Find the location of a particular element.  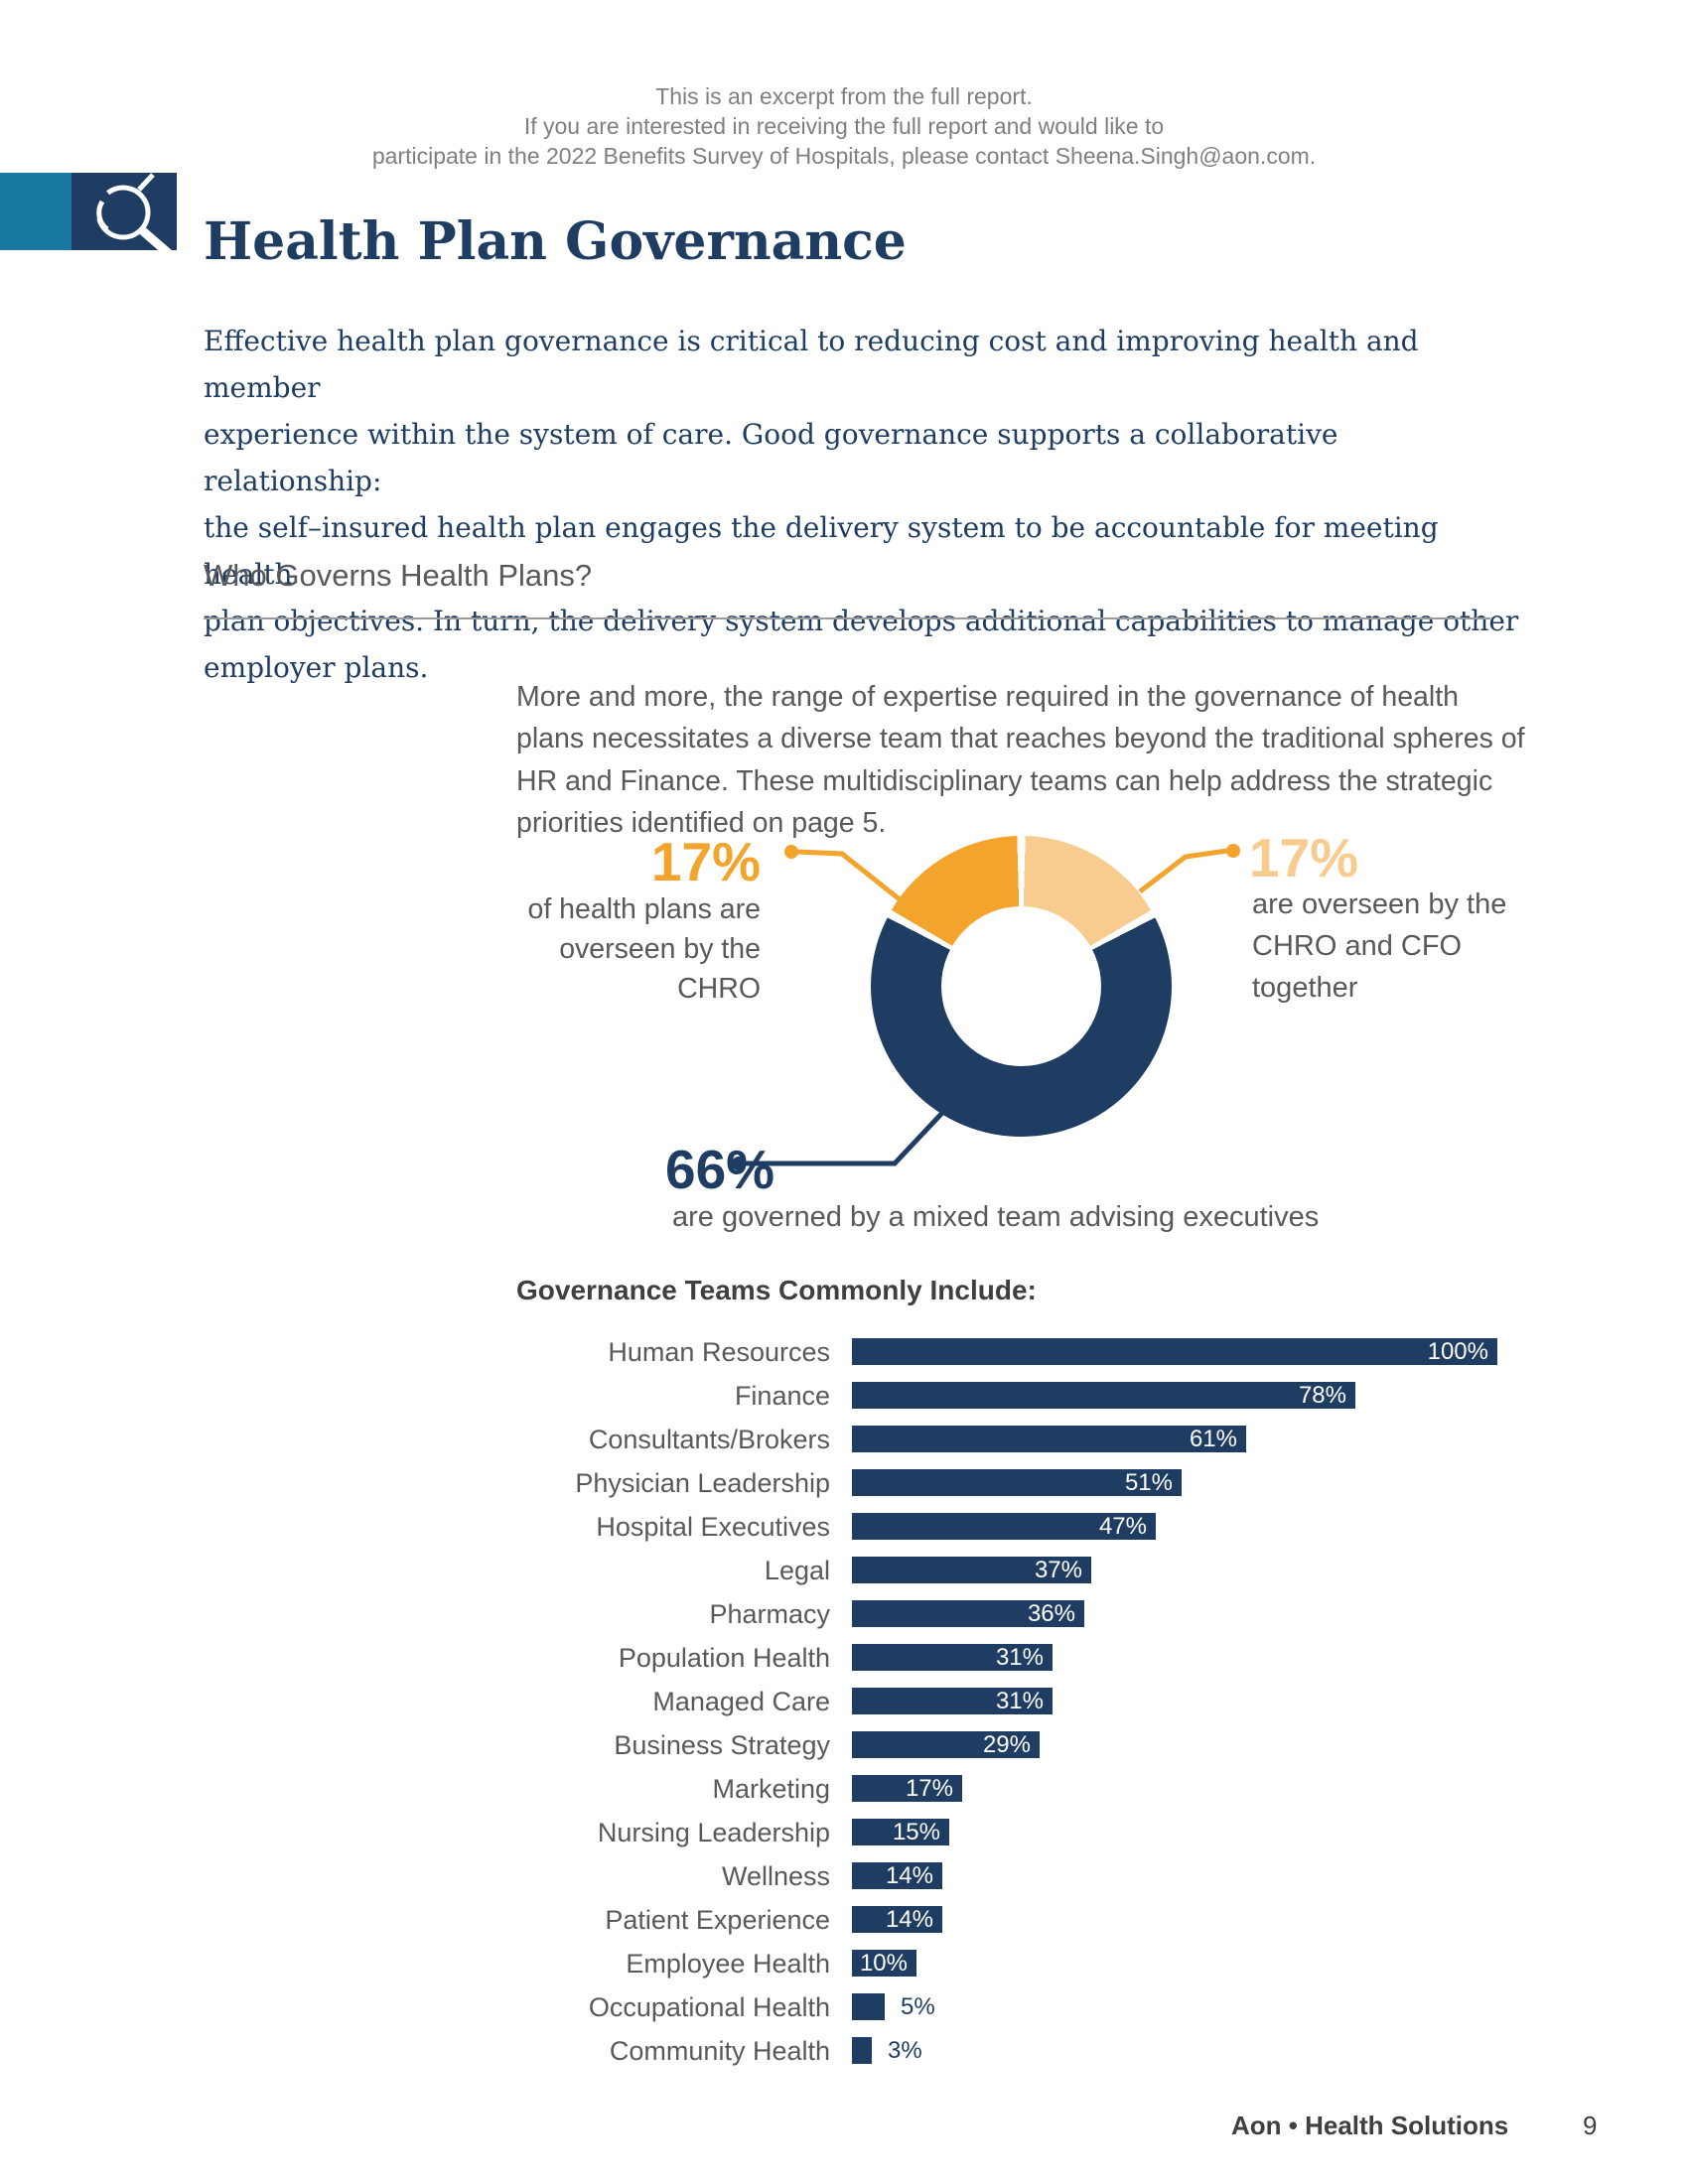

bar-value: 29% is located at coordinates (1006, 1744).